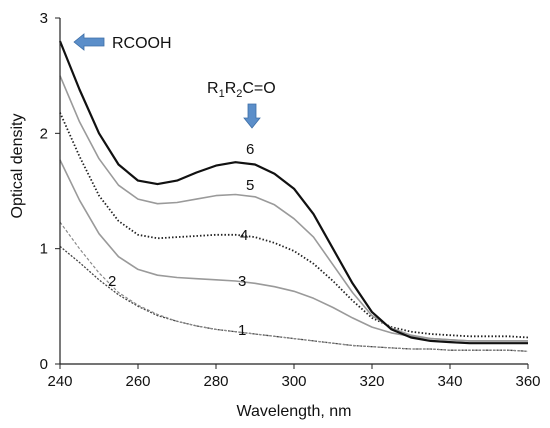 The width and height of the screenshot is (550, 428). I want to click on curve-label-6: 6, so click(250, 149).